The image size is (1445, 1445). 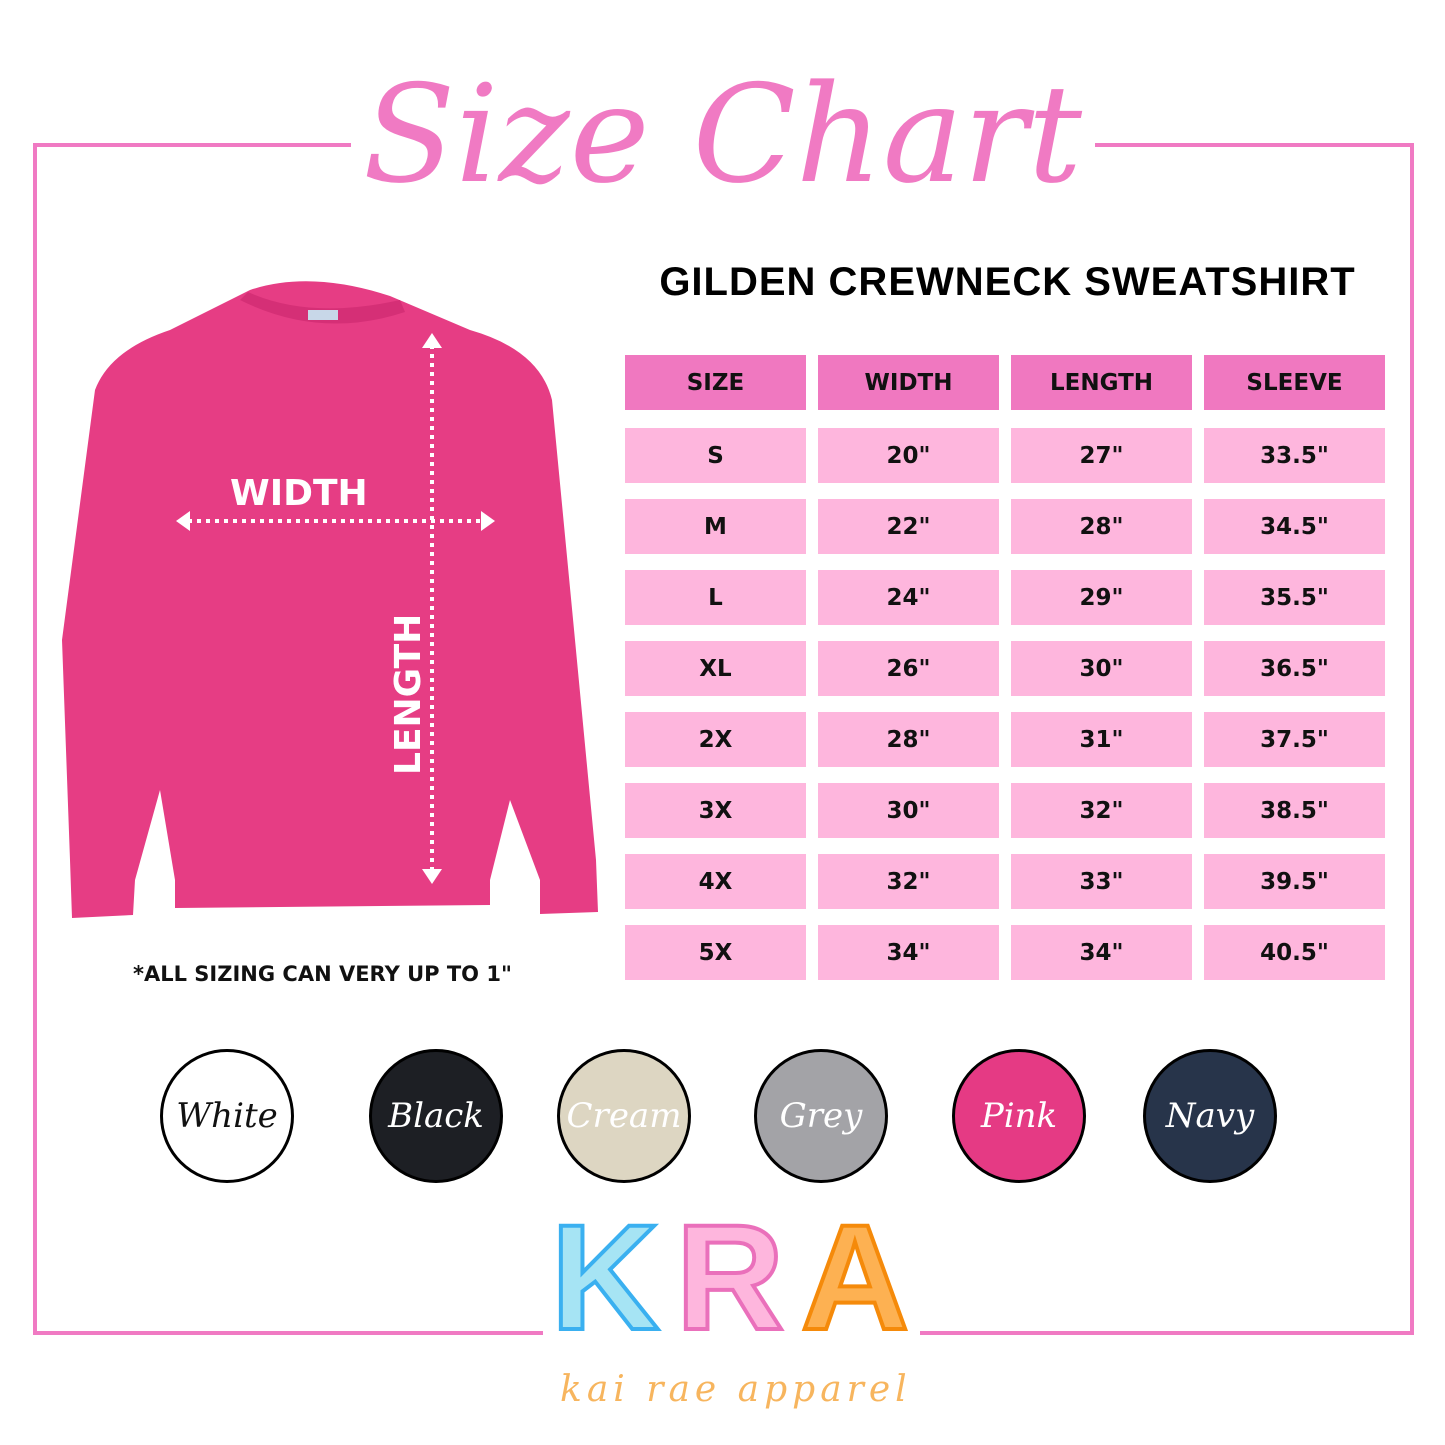 What do you see at coordinates (715, 810) in the screenshot?
I see `cell-size: 3X` at bounding box center [715, 810].